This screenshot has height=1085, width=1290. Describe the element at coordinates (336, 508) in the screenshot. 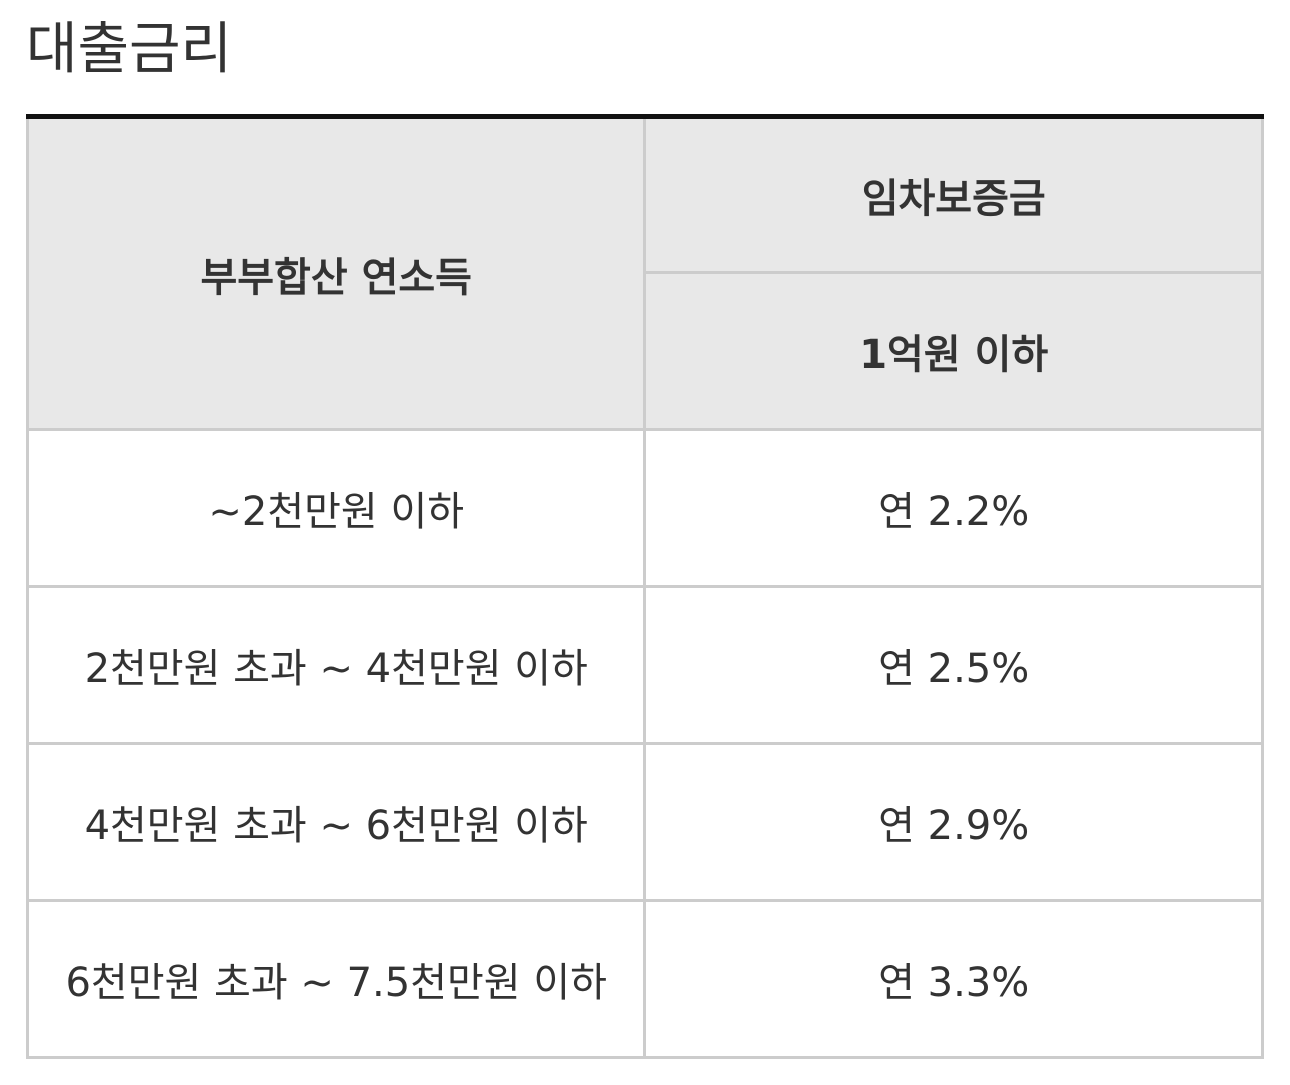

I see `income-cell: ~2천만원 이하` at that location.